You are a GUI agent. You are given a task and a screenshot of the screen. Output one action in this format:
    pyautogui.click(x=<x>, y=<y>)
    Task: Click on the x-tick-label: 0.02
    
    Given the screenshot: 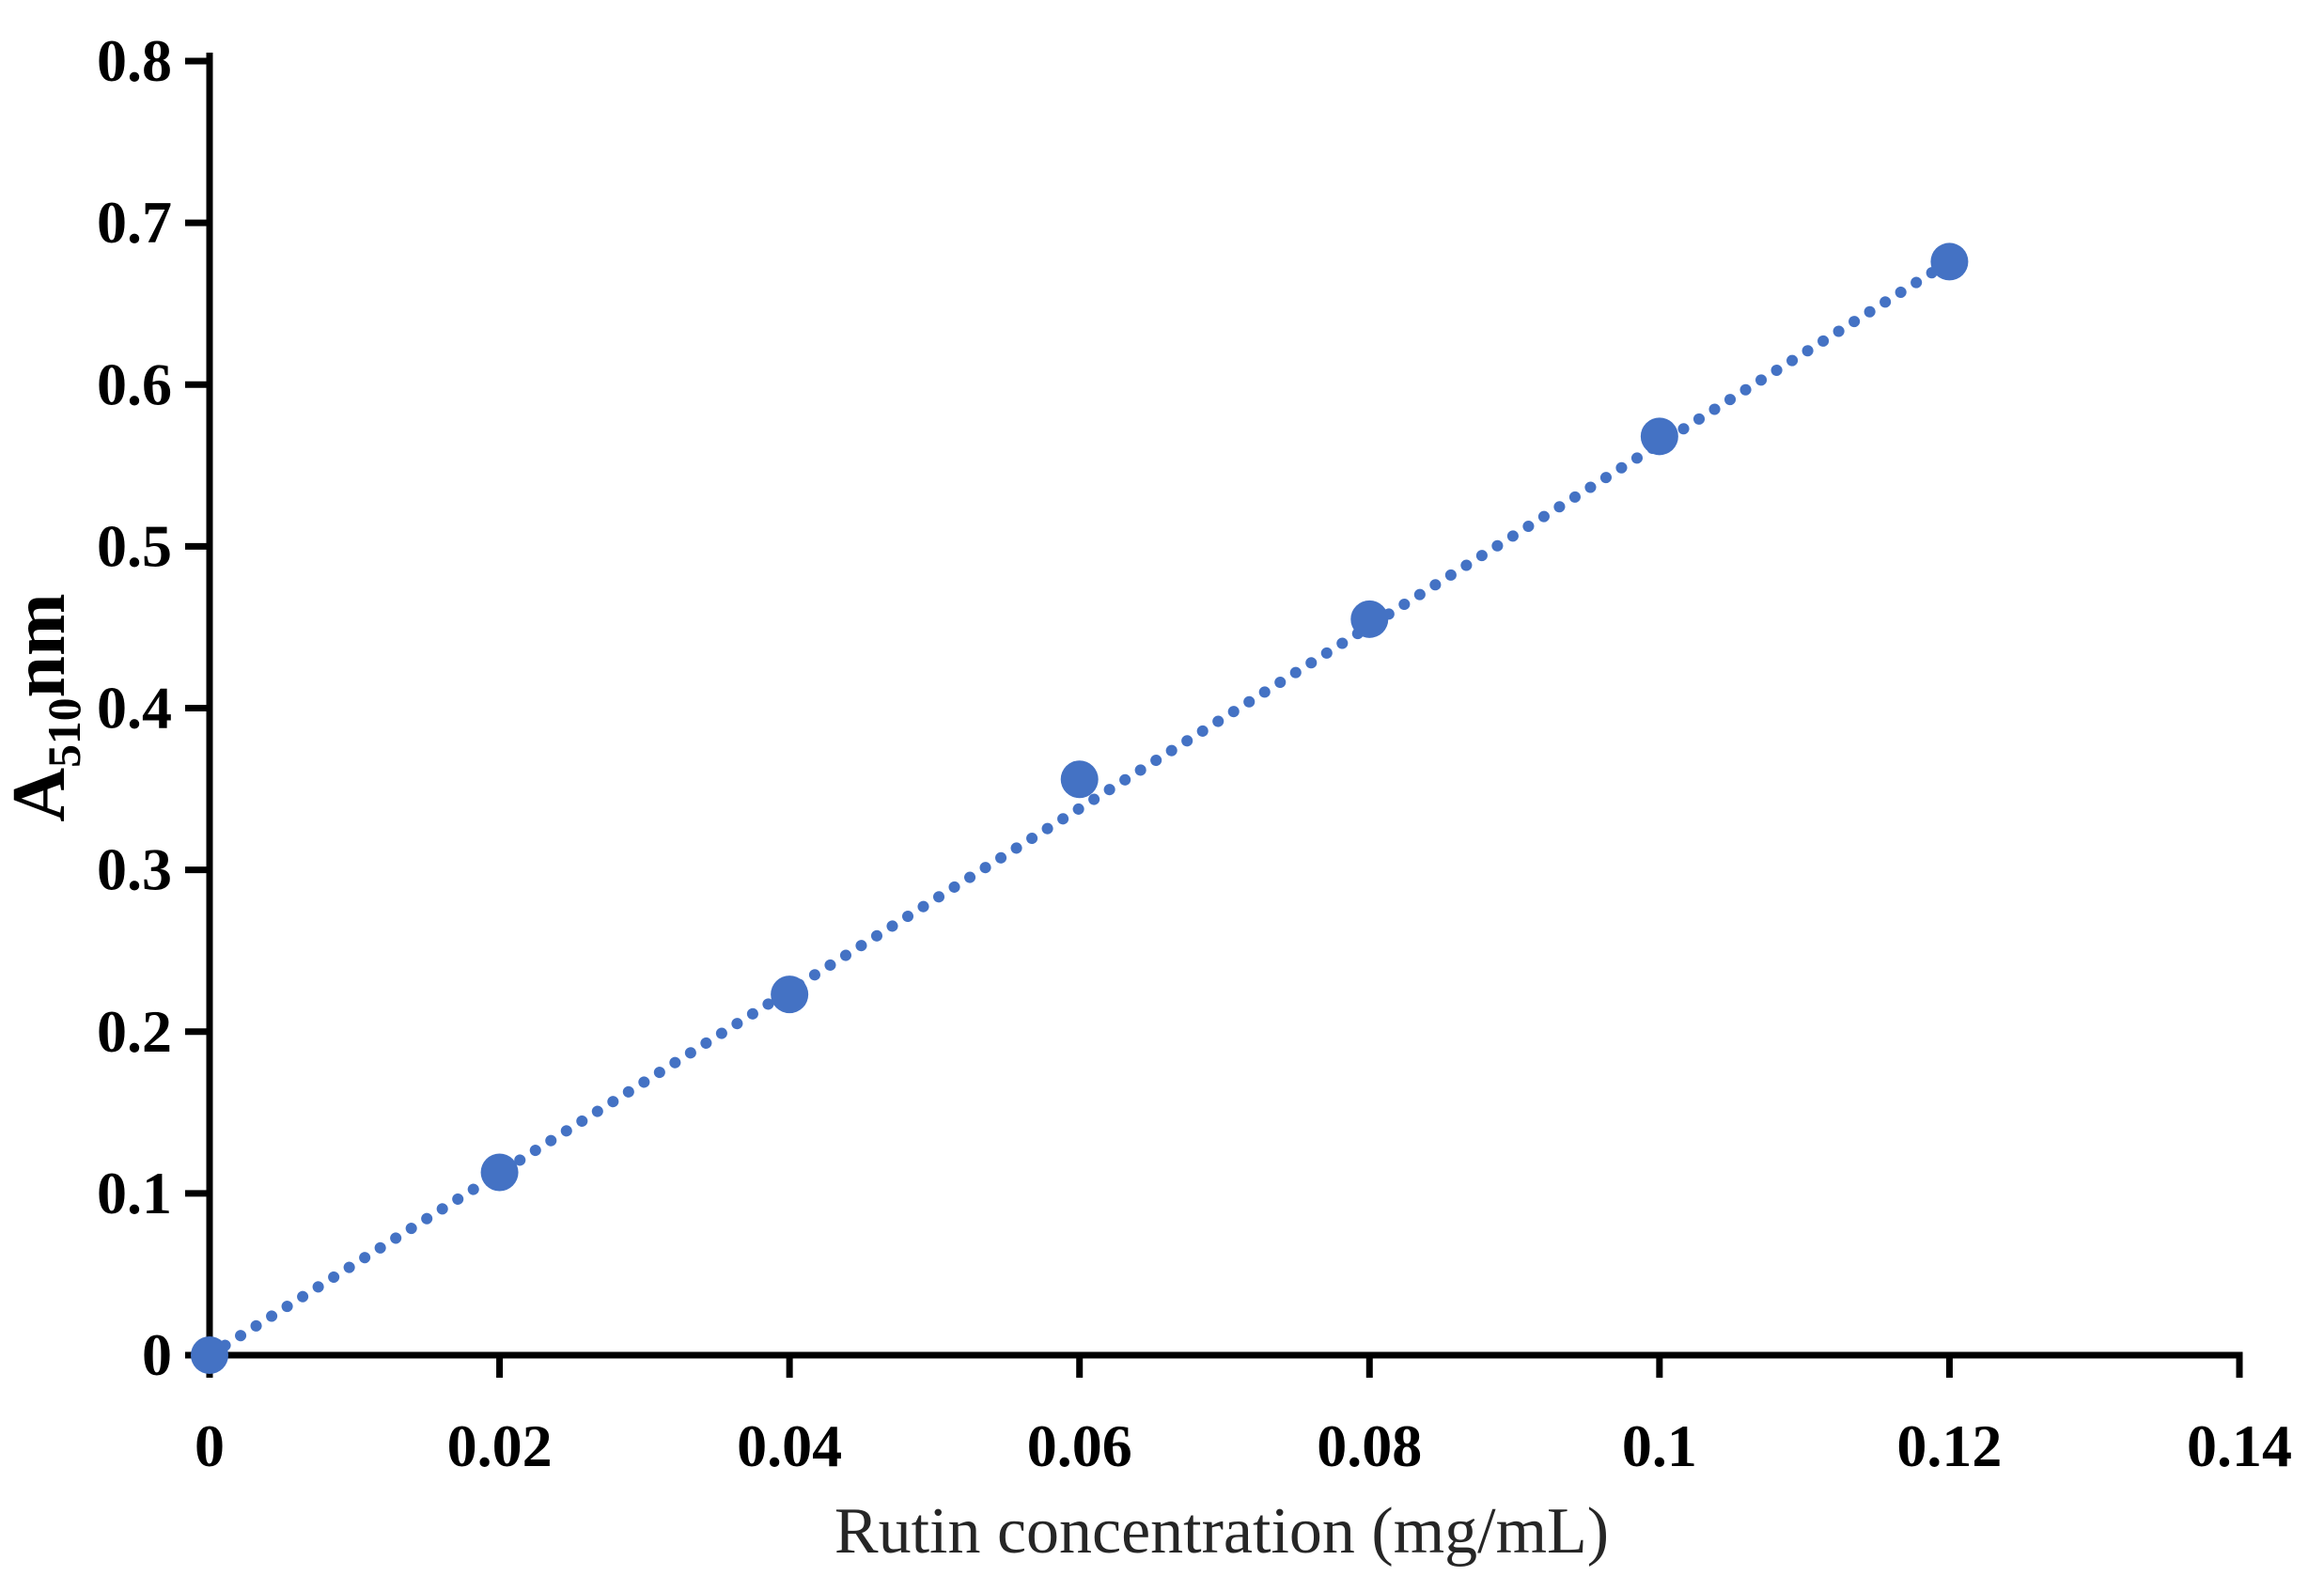 What is the action you would take?
    pyautogui.click(x=500, y=1445)
    